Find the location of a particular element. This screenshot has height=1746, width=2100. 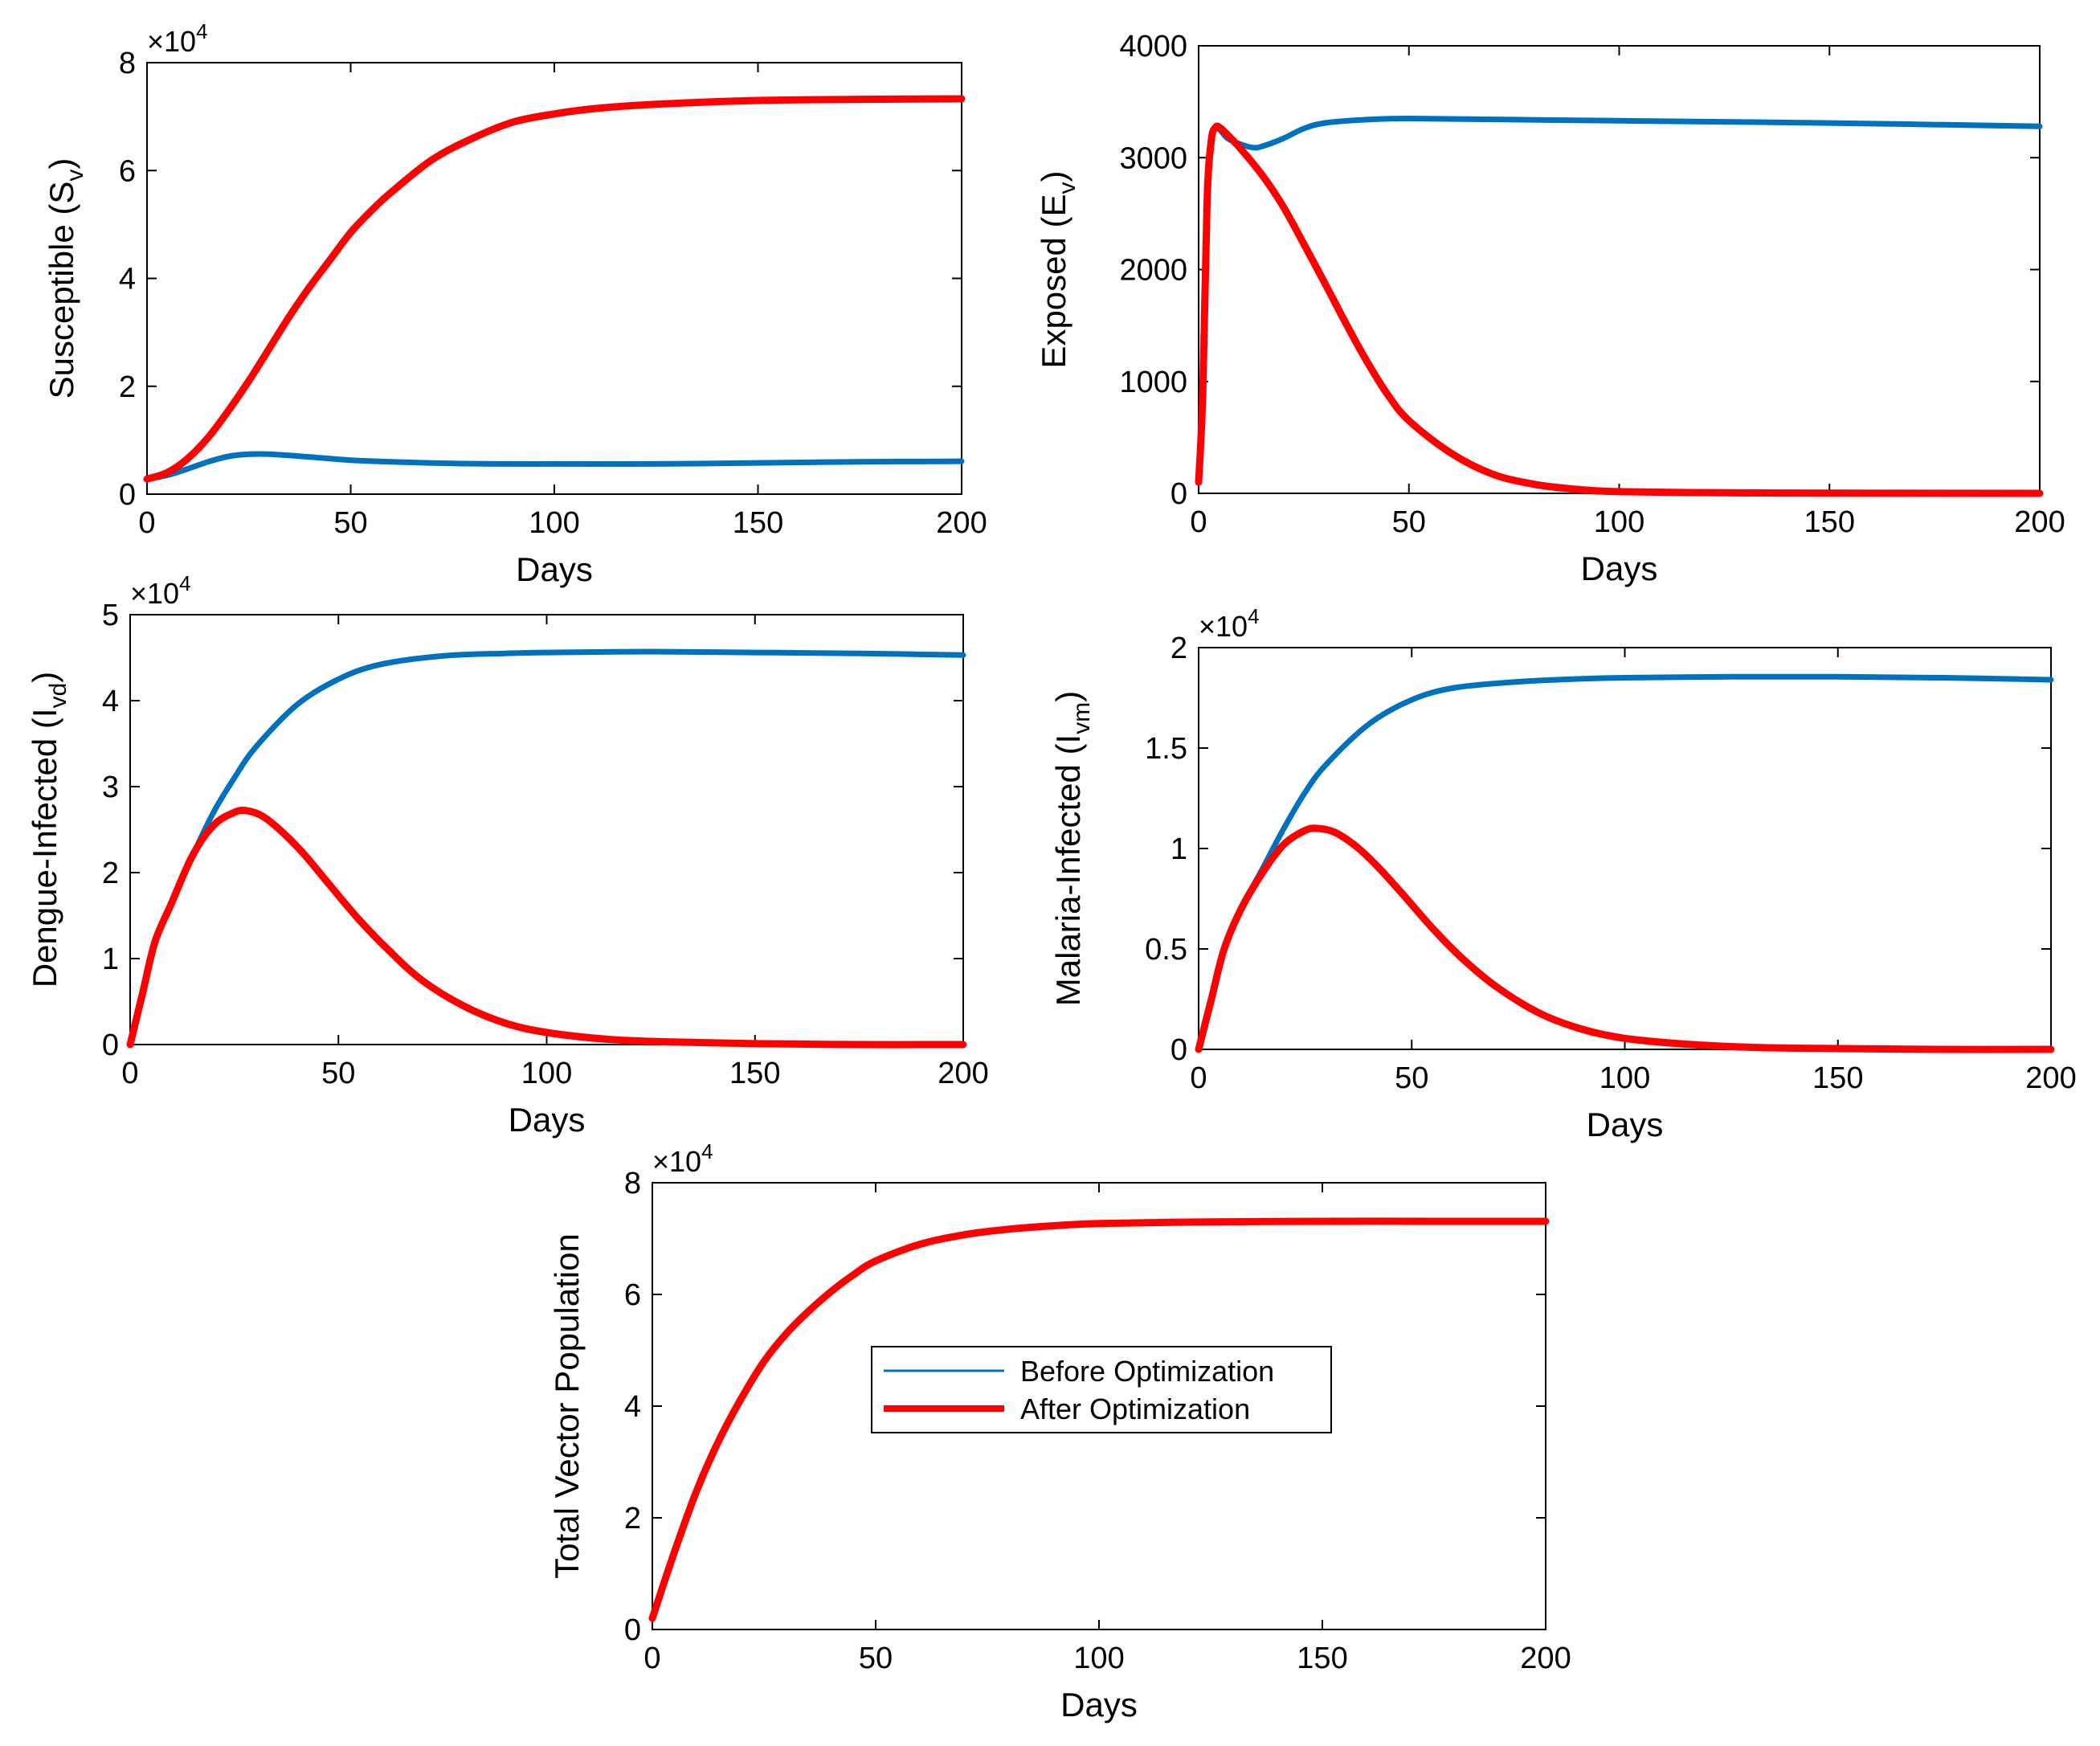

y-axis-label: Dengue-Infected (Ivd) is located at coordinates (48, 830).